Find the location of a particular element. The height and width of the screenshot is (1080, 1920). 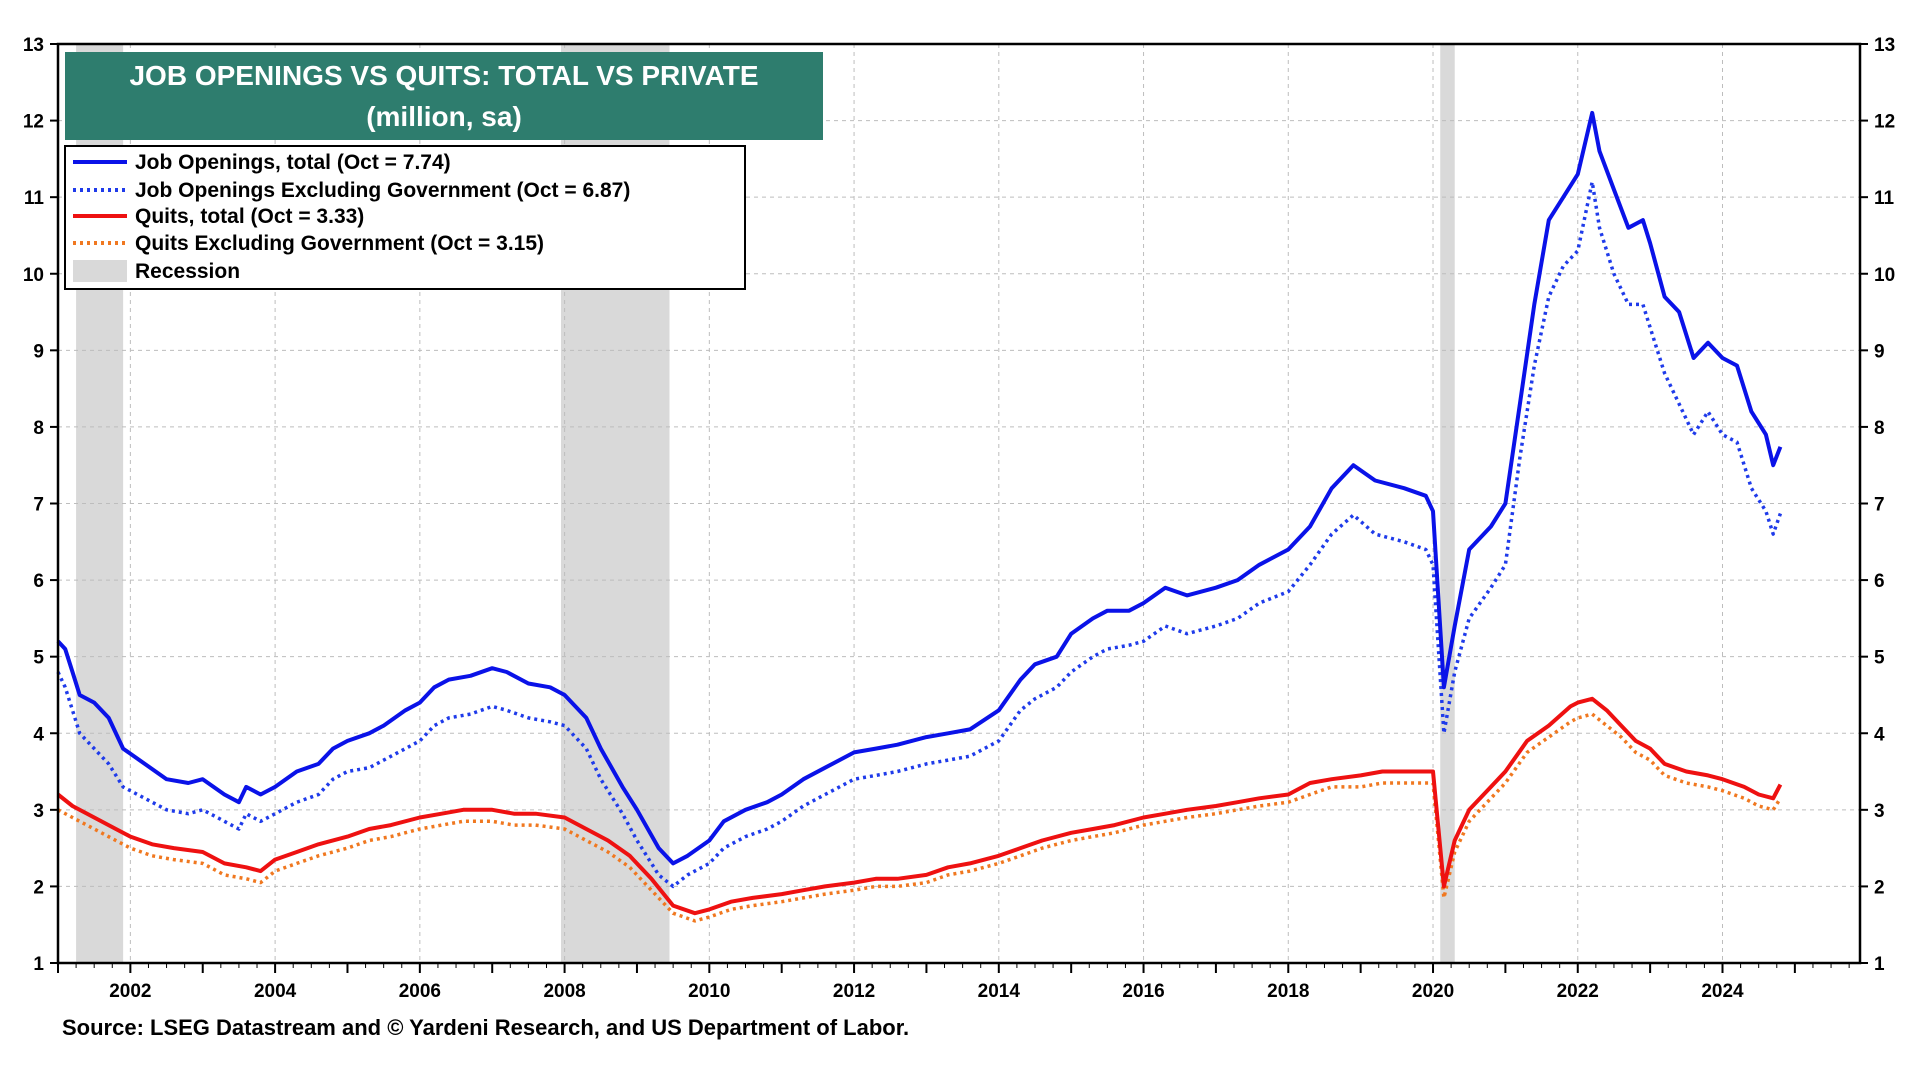

y-tick-label-left: 13 is located at coordinates (33, 45).